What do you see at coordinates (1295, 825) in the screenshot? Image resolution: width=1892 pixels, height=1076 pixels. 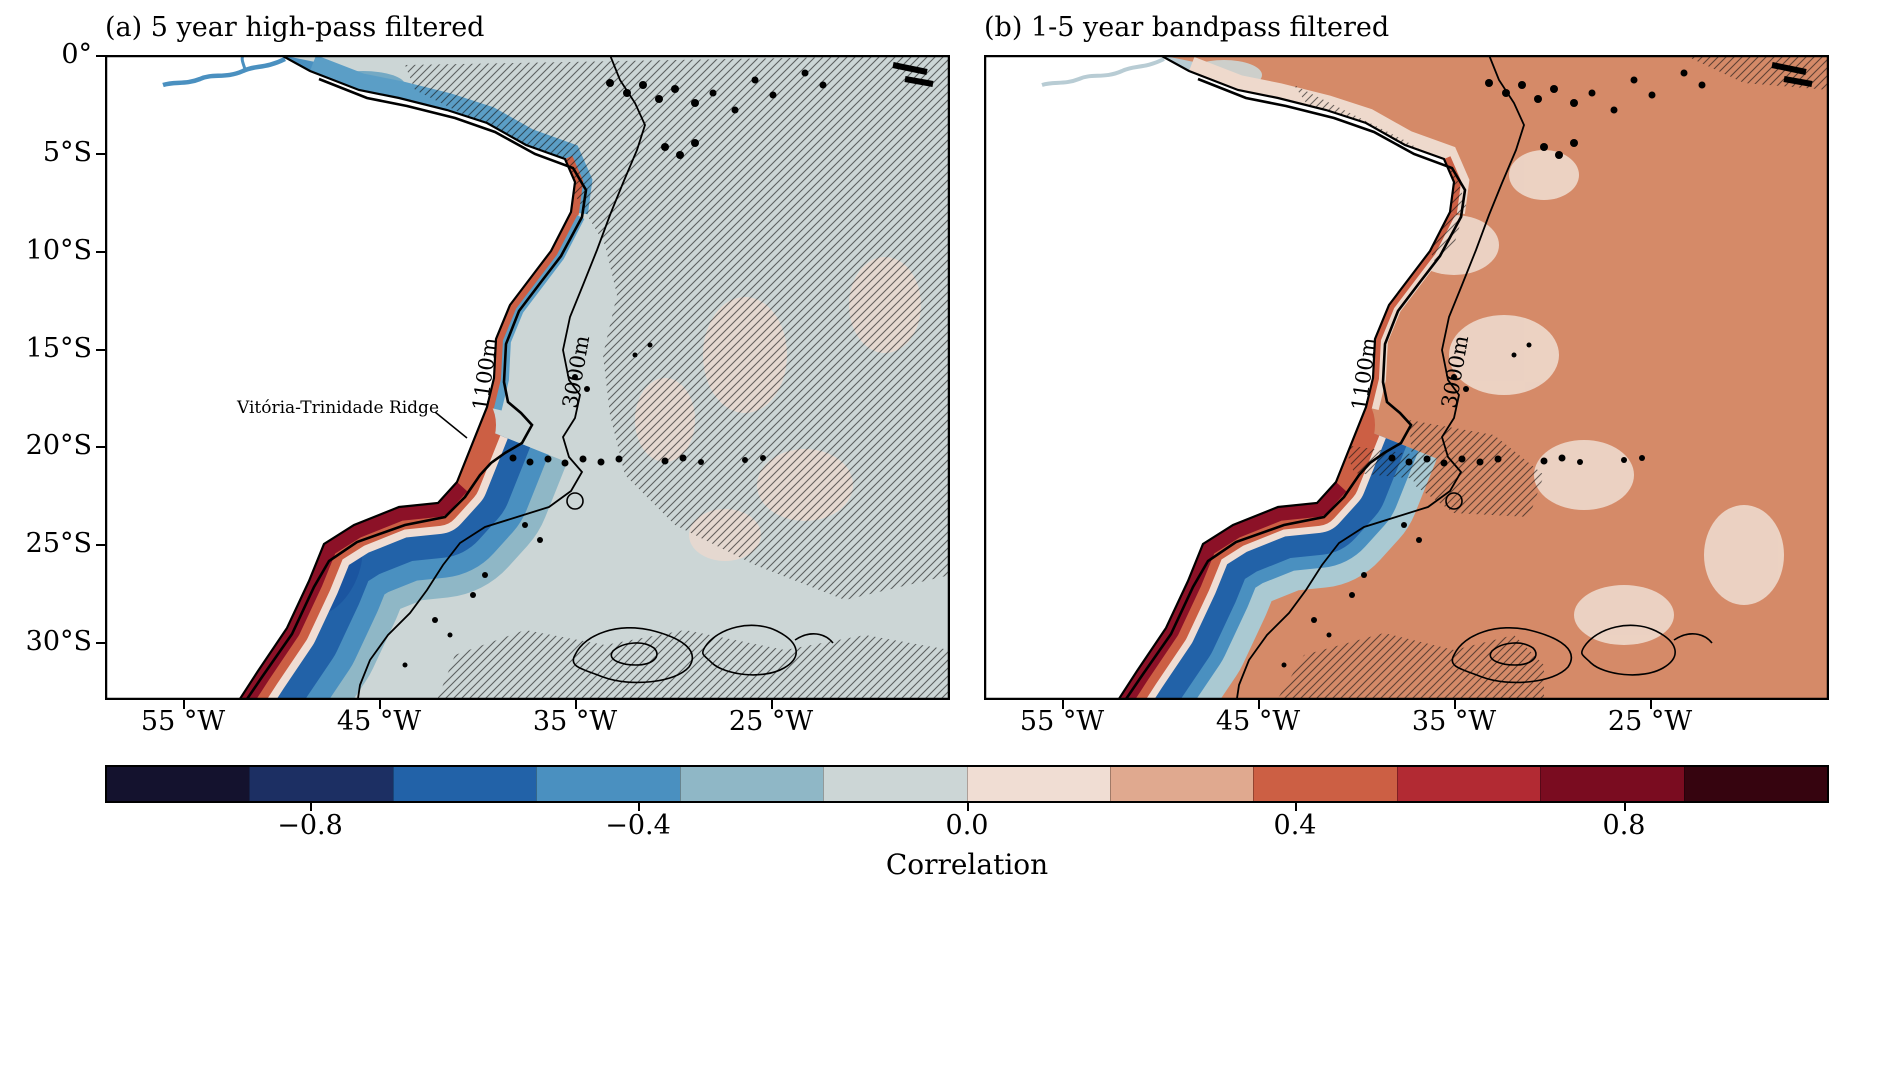 I see `colorbar-tick-label: 0.4` at bounding box center [1295, 825].